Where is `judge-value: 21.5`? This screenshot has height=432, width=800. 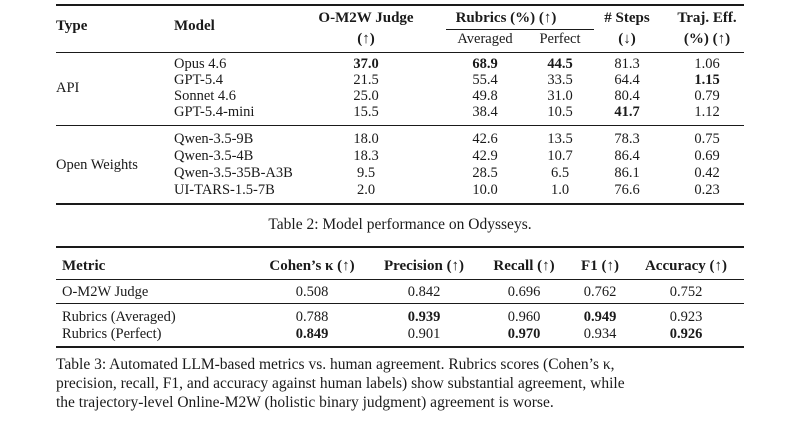 judge-value: 21.5 is located at coordinates (366, 80).